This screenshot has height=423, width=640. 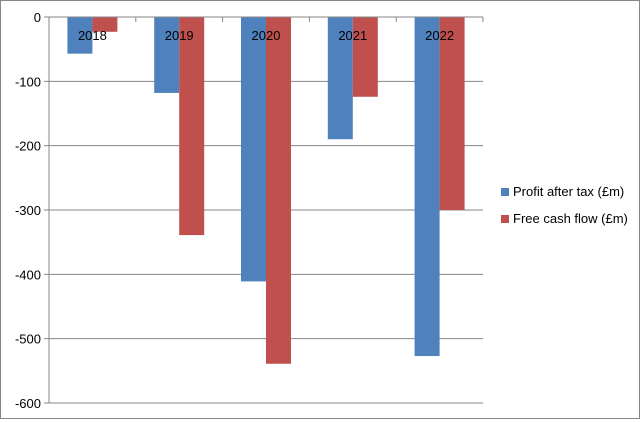 What do you see at coordinates (570, 218) in the screenshot?
I see `legend-label: Free cash flow (£m)` at bounding box center [570, 218].